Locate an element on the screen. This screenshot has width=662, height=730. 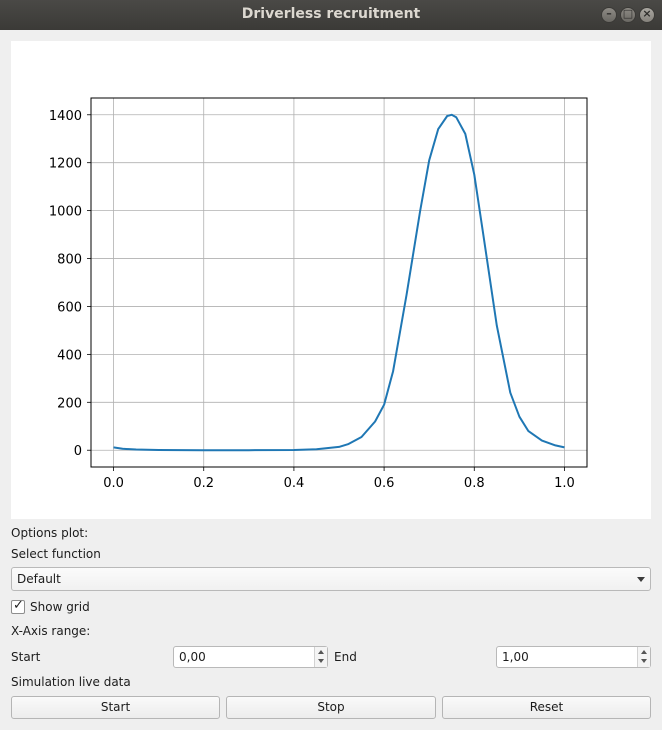
end-label: End is located at coordinates (345, 657).